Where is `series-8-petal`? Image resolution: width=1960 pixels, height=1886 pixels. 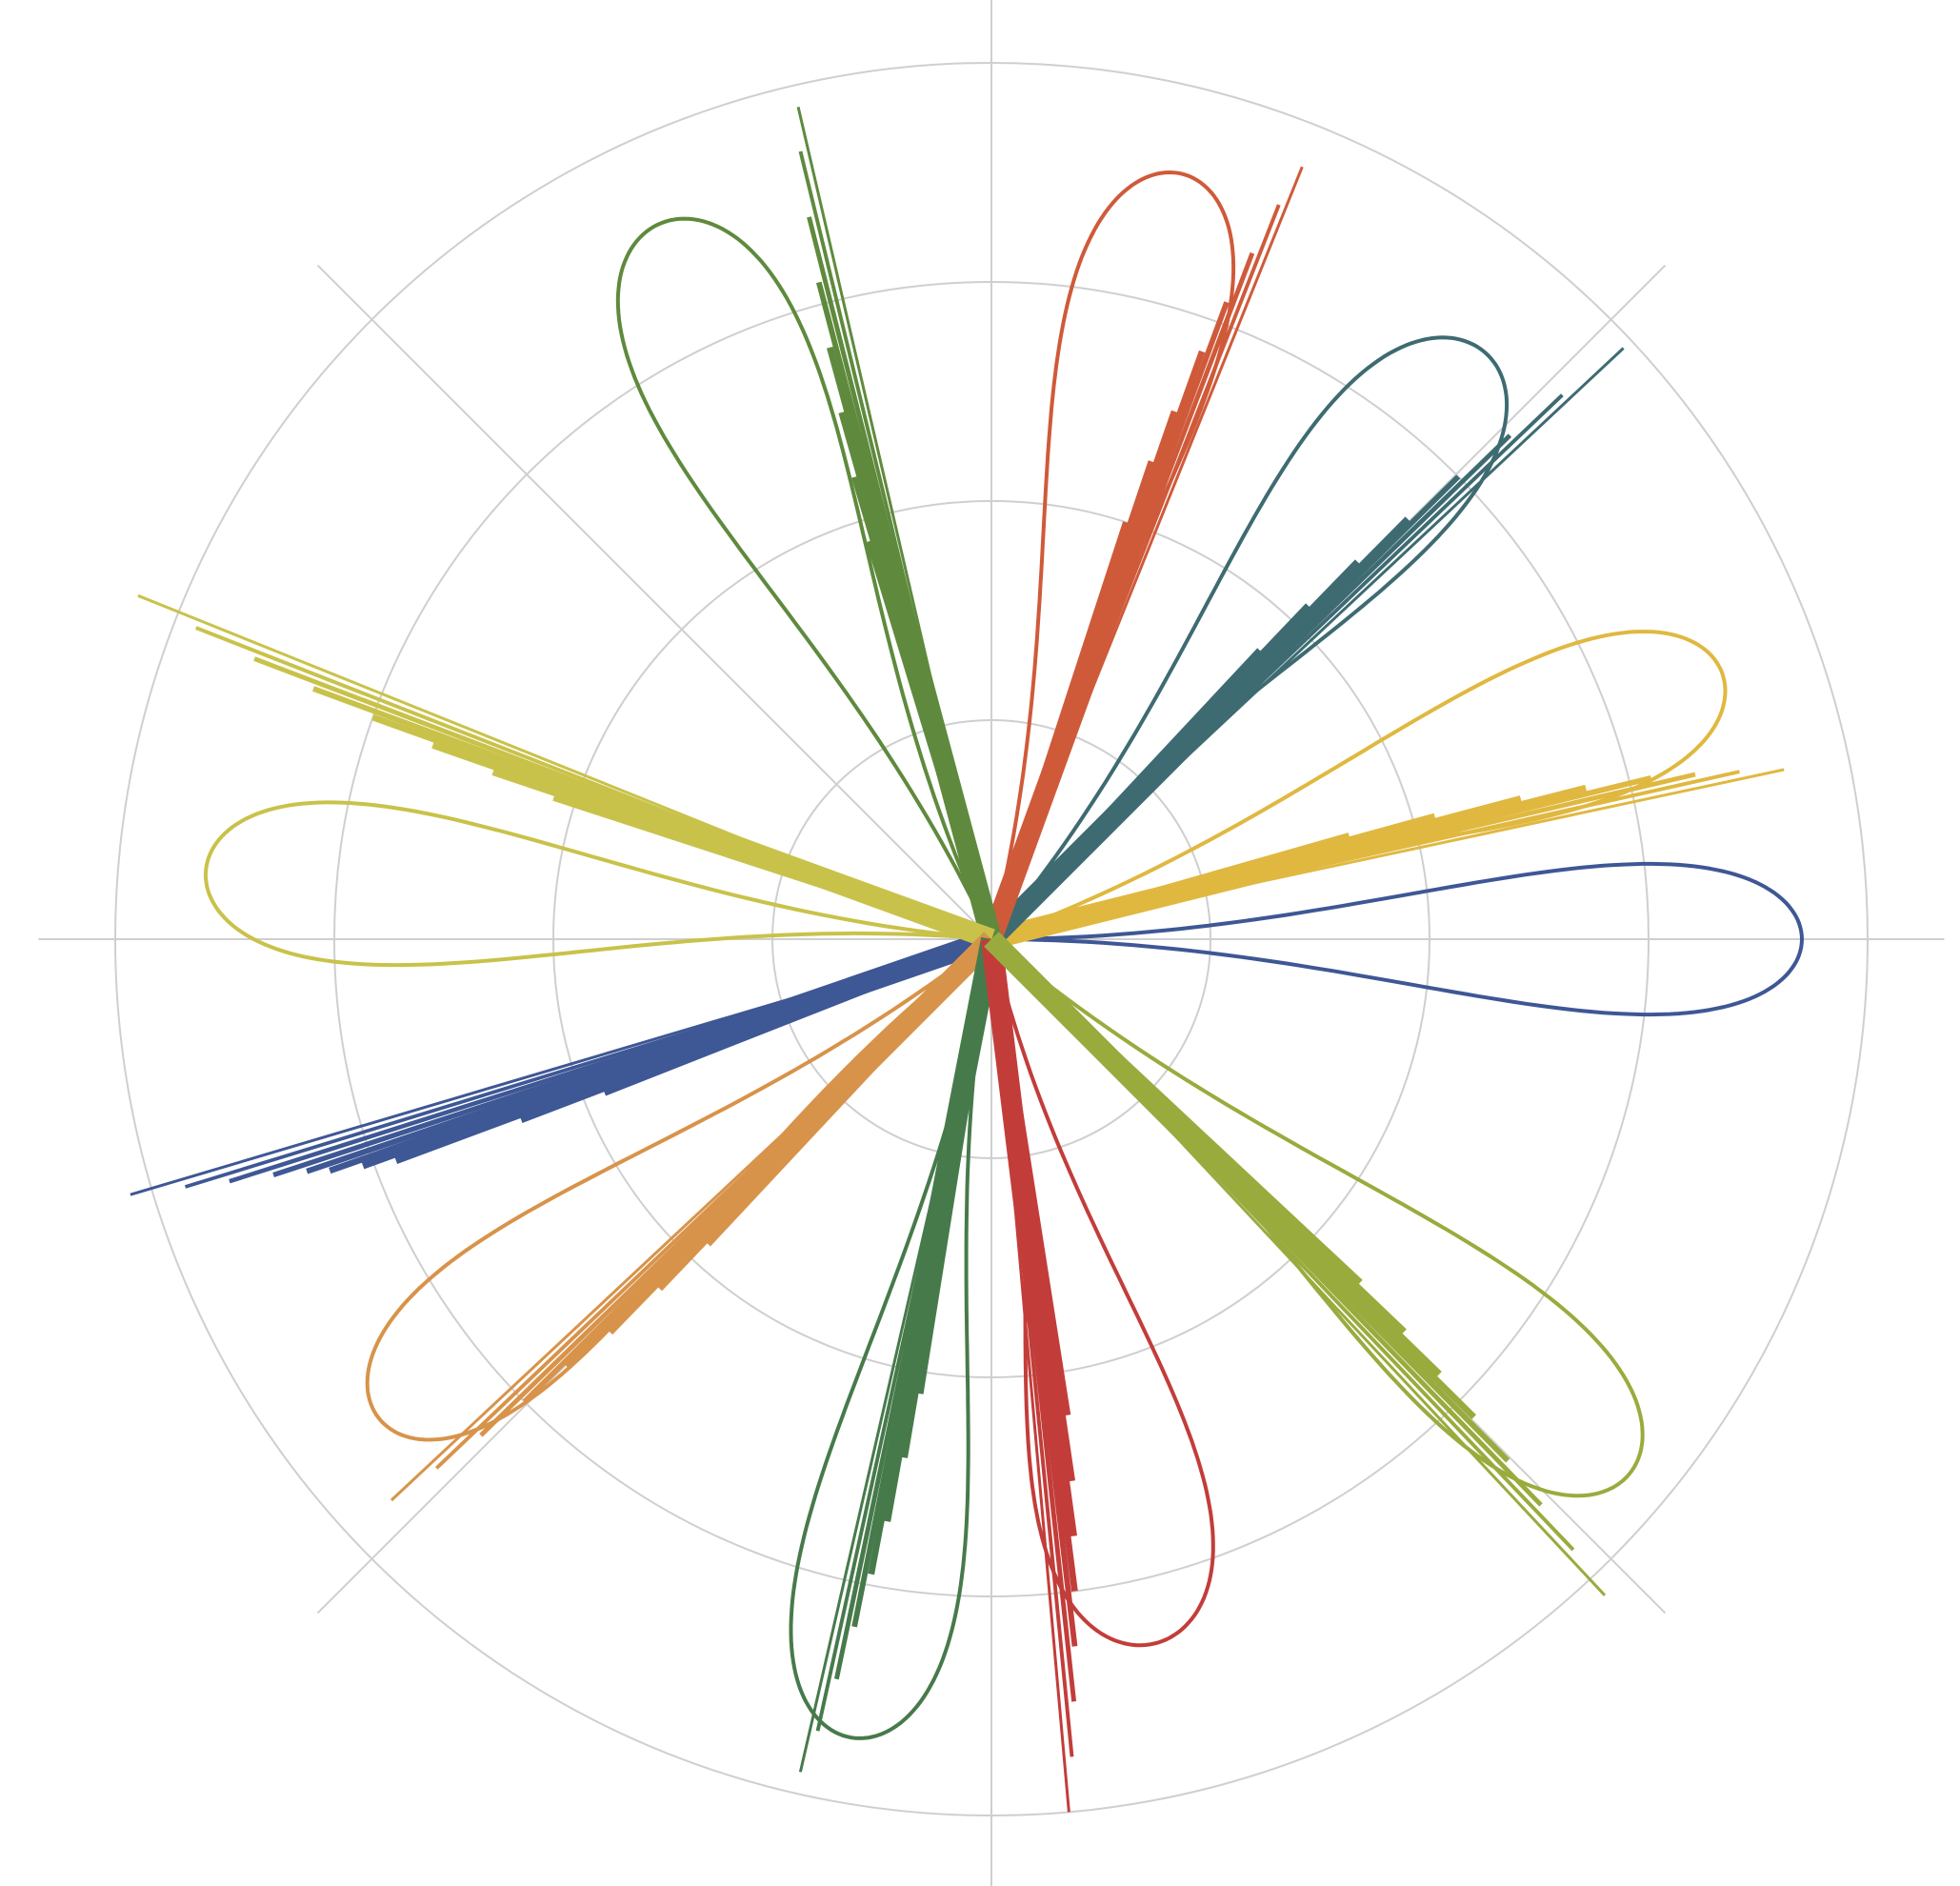
series-8-petal is located at coordinates (891, 1339).